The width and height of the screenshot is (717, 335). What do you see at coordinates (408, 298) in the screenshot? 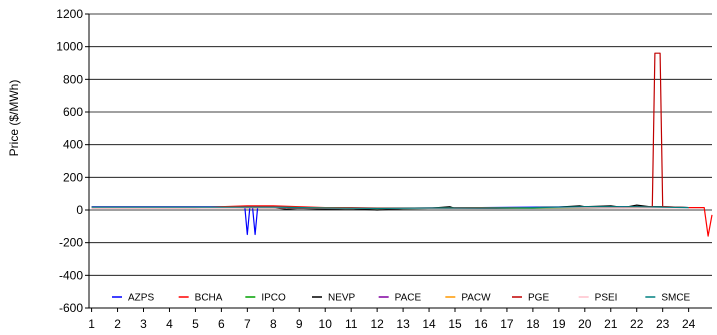
I see `legend-label-pace: PACE` at bounding box center [408, 298].